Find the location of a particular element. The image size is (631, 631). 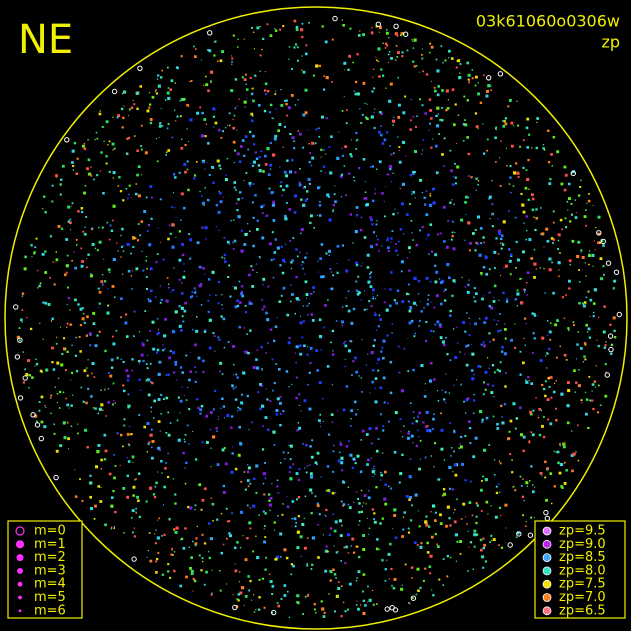

magnitude-symbol is located at coordinates (20, 558).